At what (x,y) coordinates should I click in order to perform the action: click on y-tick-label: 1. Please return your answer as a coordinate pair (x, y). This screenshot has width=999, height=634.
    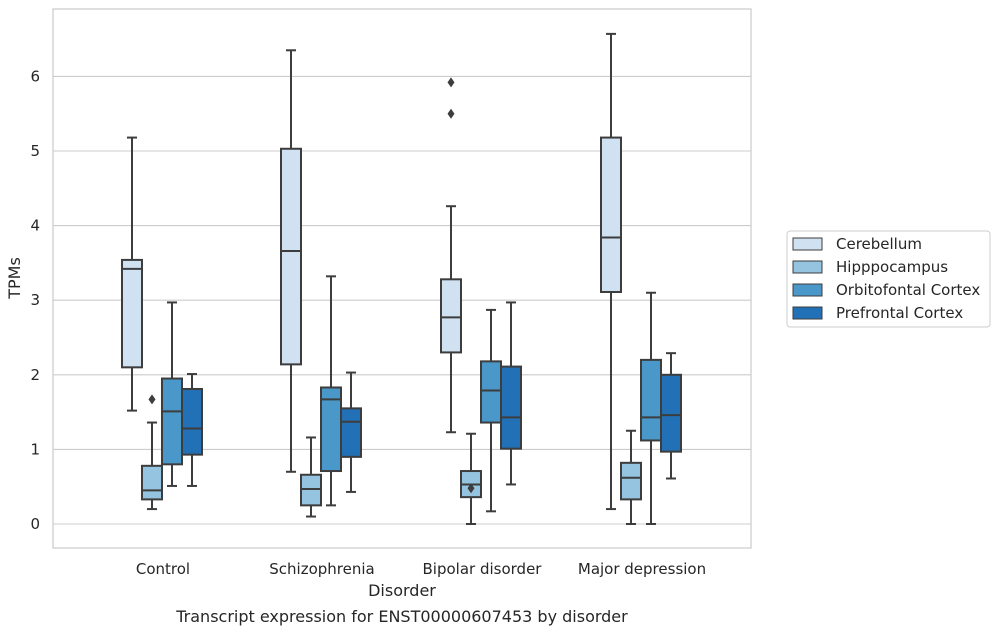
    Looking at the image, I should click on (35, 449).